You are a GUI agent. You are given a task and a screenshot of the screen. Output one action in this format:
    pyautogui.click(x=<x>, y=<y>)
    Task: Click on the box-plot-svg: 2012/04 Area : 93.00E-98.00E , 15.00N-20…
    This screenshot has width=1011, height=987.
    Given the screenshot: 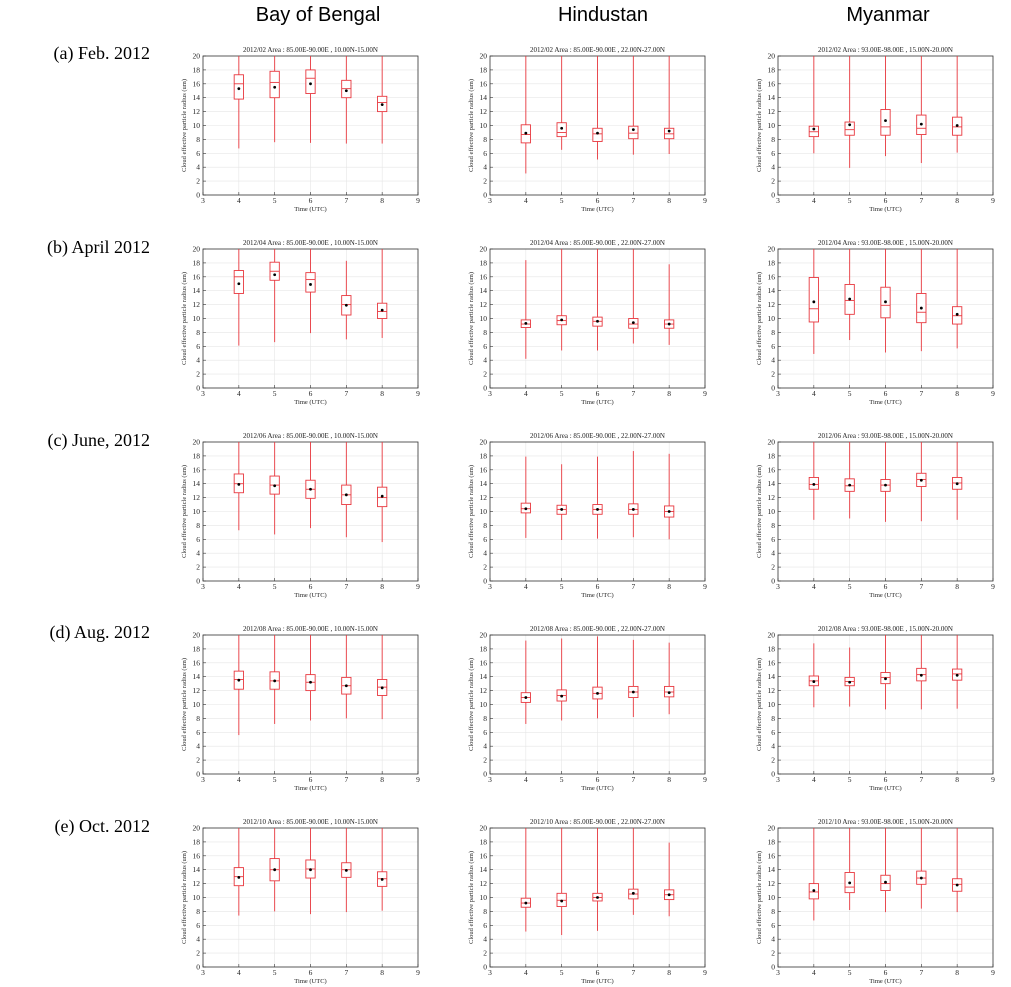 What is the action you would take?
    pyautogui.click(x=875, y=322)
    